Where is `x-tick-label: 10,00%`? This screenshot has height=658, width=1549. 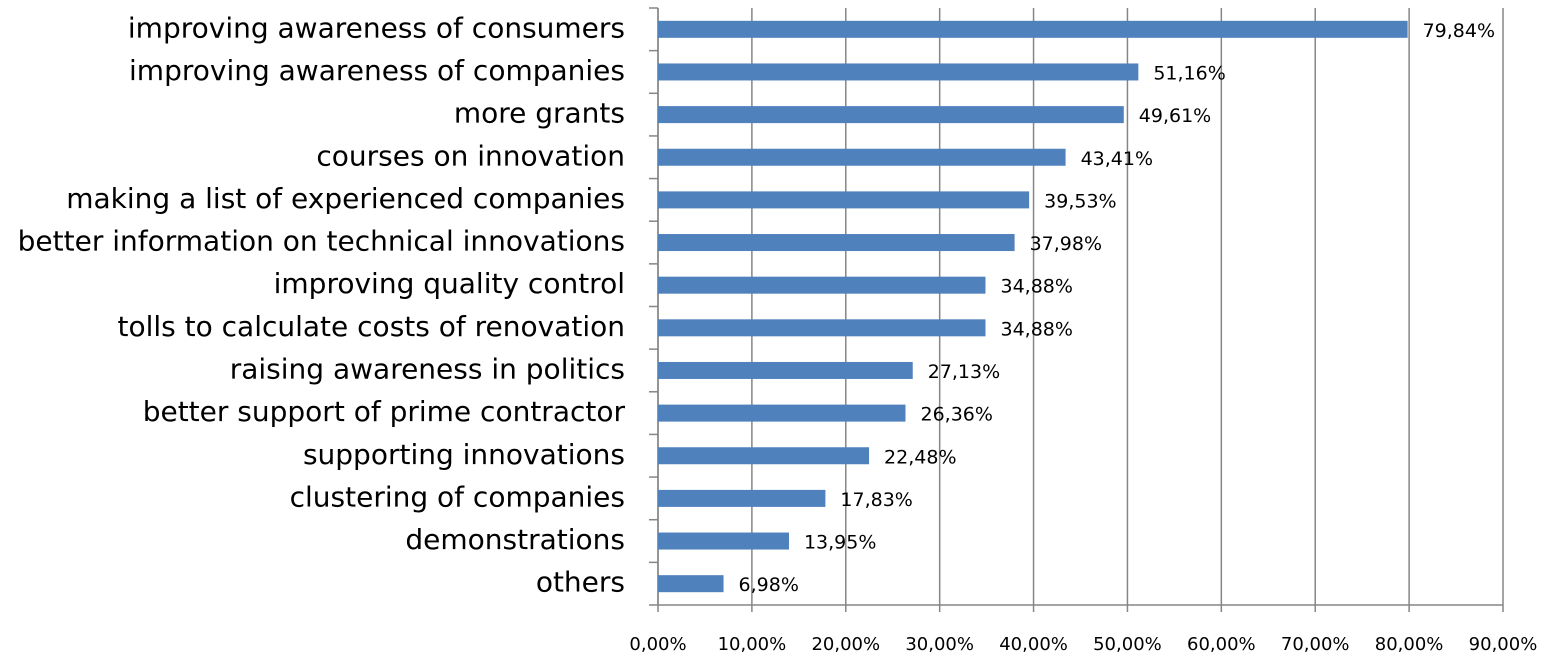
x-tick-label: 10,00% is located at coordinates (752, 644).